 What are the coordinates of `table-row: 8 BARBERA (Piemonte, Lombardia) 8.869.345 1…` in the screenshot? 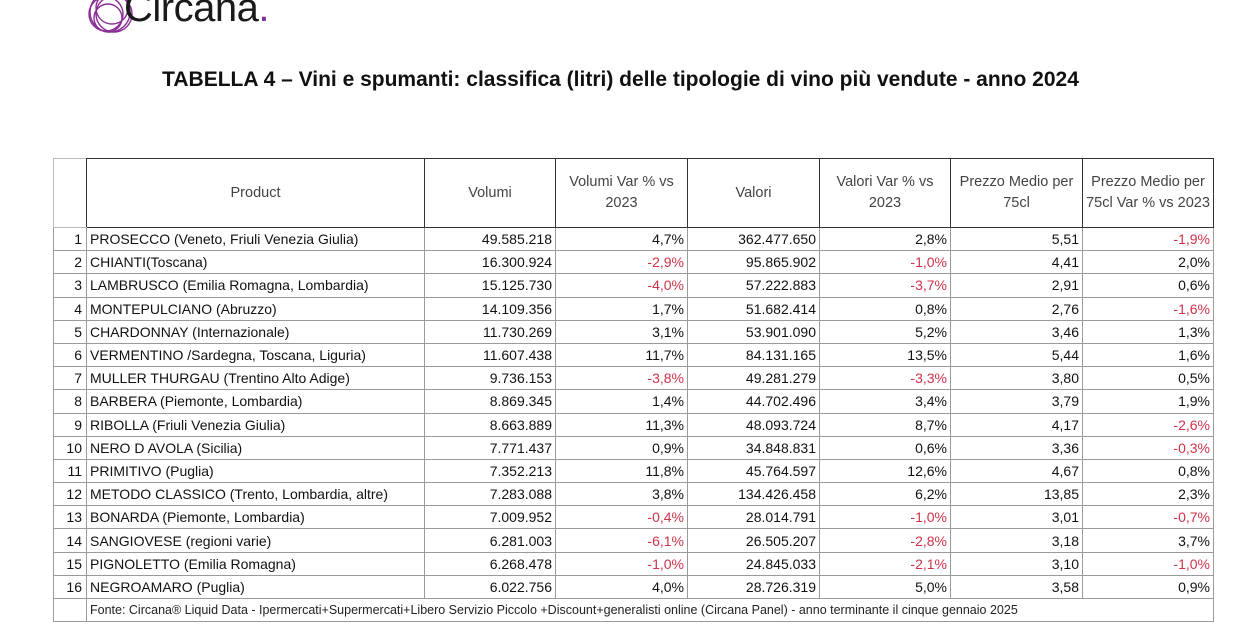 It's located at (633, 401).